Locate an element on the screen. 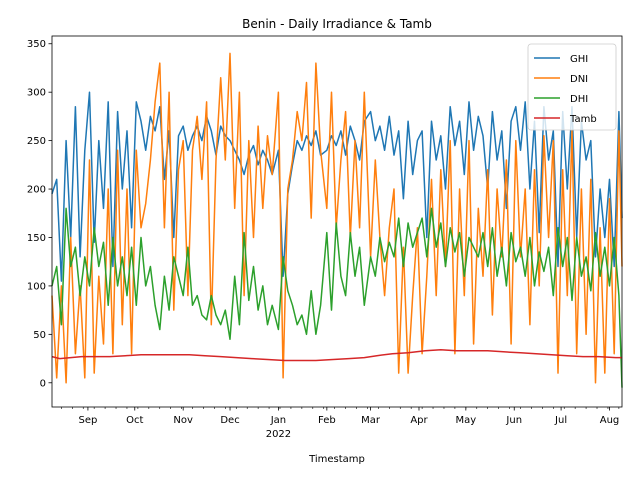 This screenshot has height=480, width=640. y-tick-label: 200 is located at coordinates (36, 190).